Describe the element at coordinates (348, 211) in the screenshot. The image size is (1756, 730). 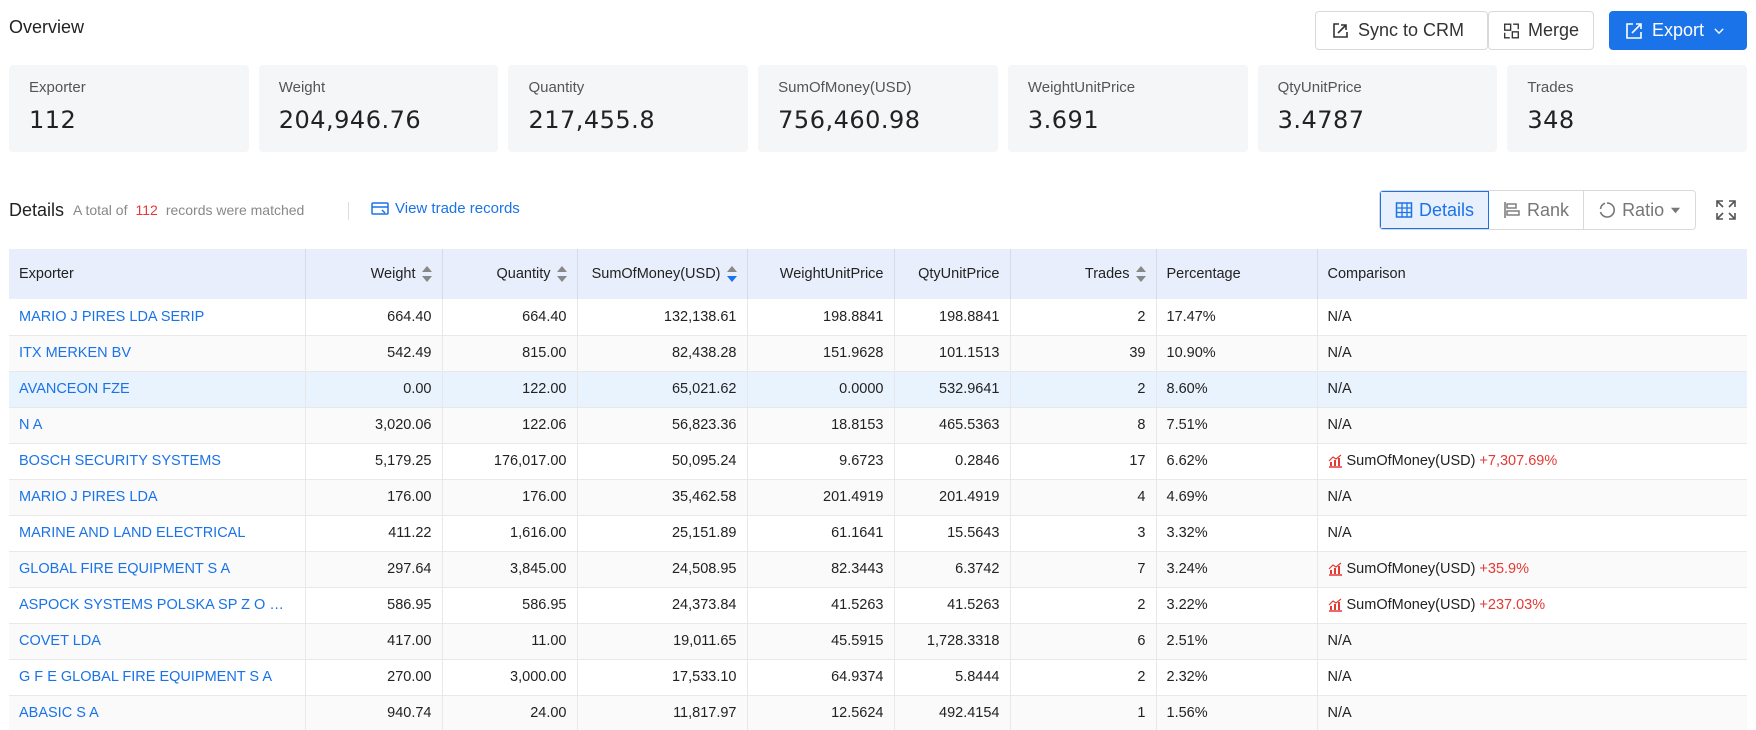
I see `divider` at that location.